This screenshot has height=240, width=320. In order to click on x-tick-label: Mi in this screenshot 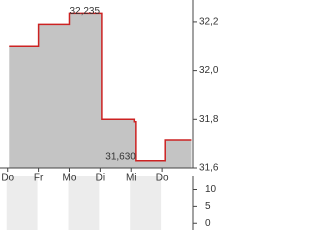, I will do `click(131, 178)`.